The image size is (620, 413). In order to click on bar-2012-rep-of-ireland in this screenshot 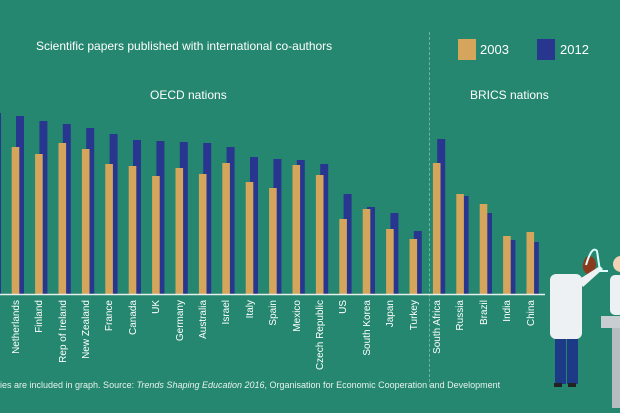, I will do `click(66, 209)`.